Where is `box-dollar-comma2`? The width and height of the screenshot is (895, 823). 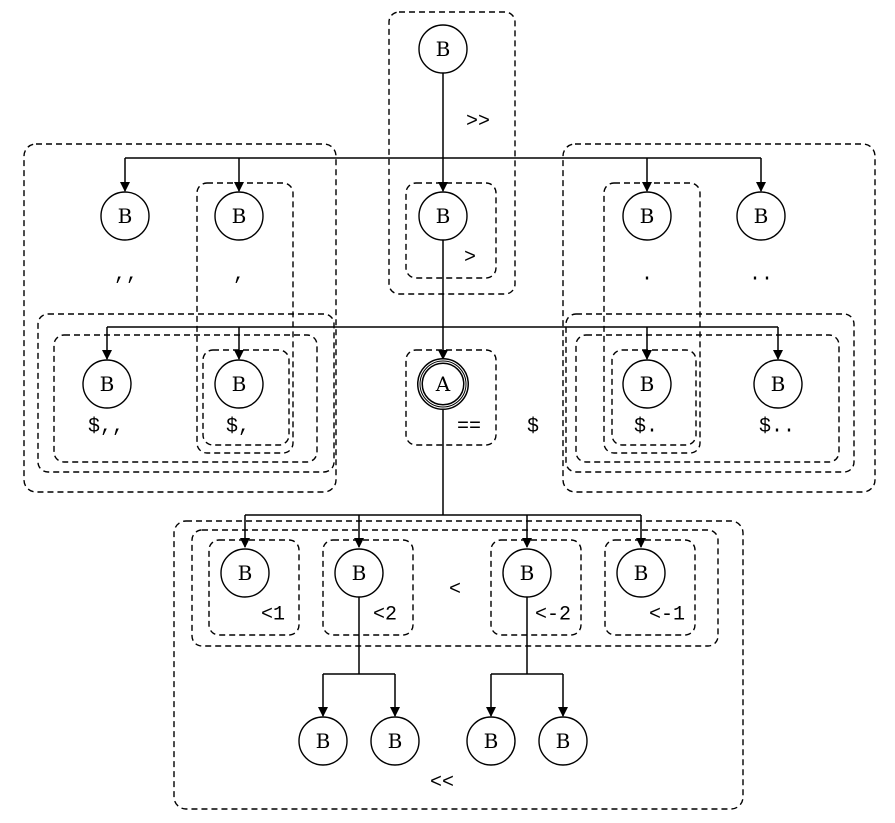 box-dollar-comma2 is located at coordinates (185, 398).